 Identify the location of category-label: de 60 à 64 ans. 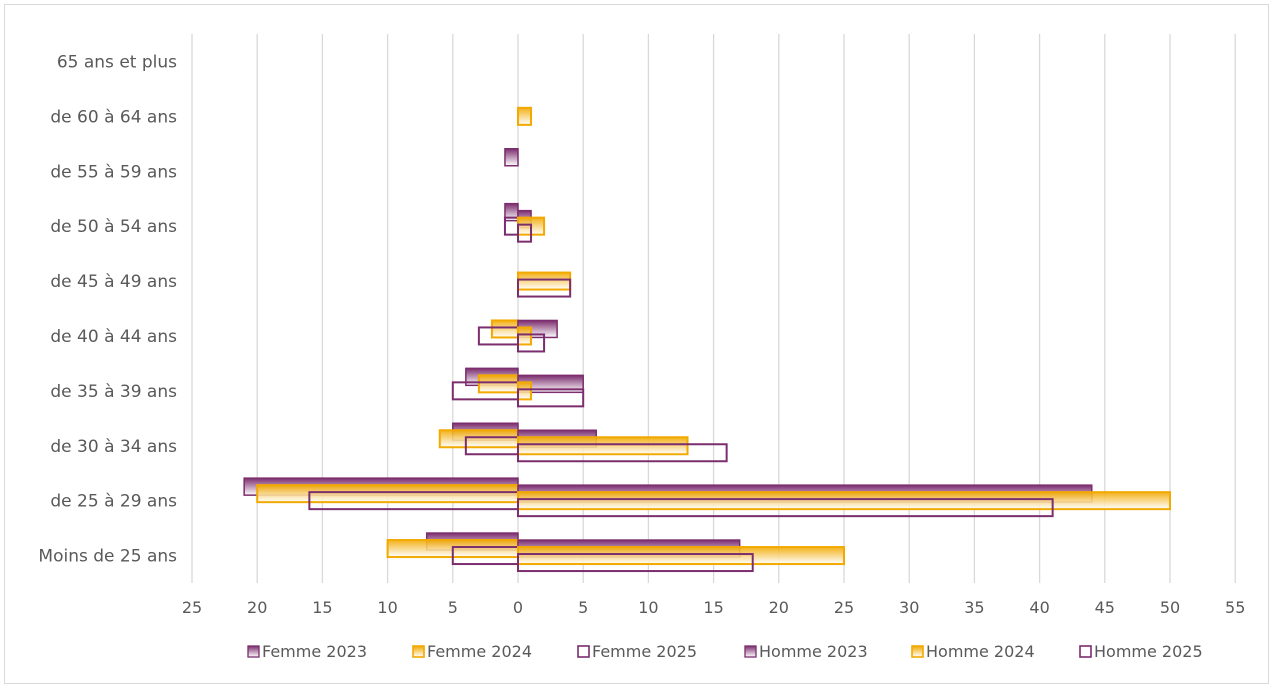
(113, 117).